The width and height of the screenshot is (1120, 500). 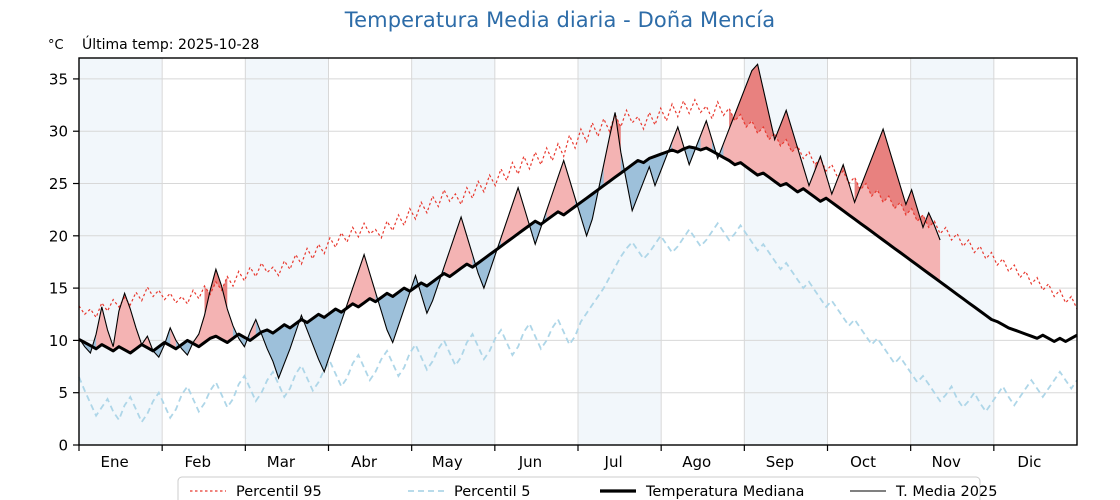 What do you see at coordinates (560, 20) in the screenshot?
I see `page-title: Temperatura Media diaria - Doña Mencía` at bounding box center [560, 20].